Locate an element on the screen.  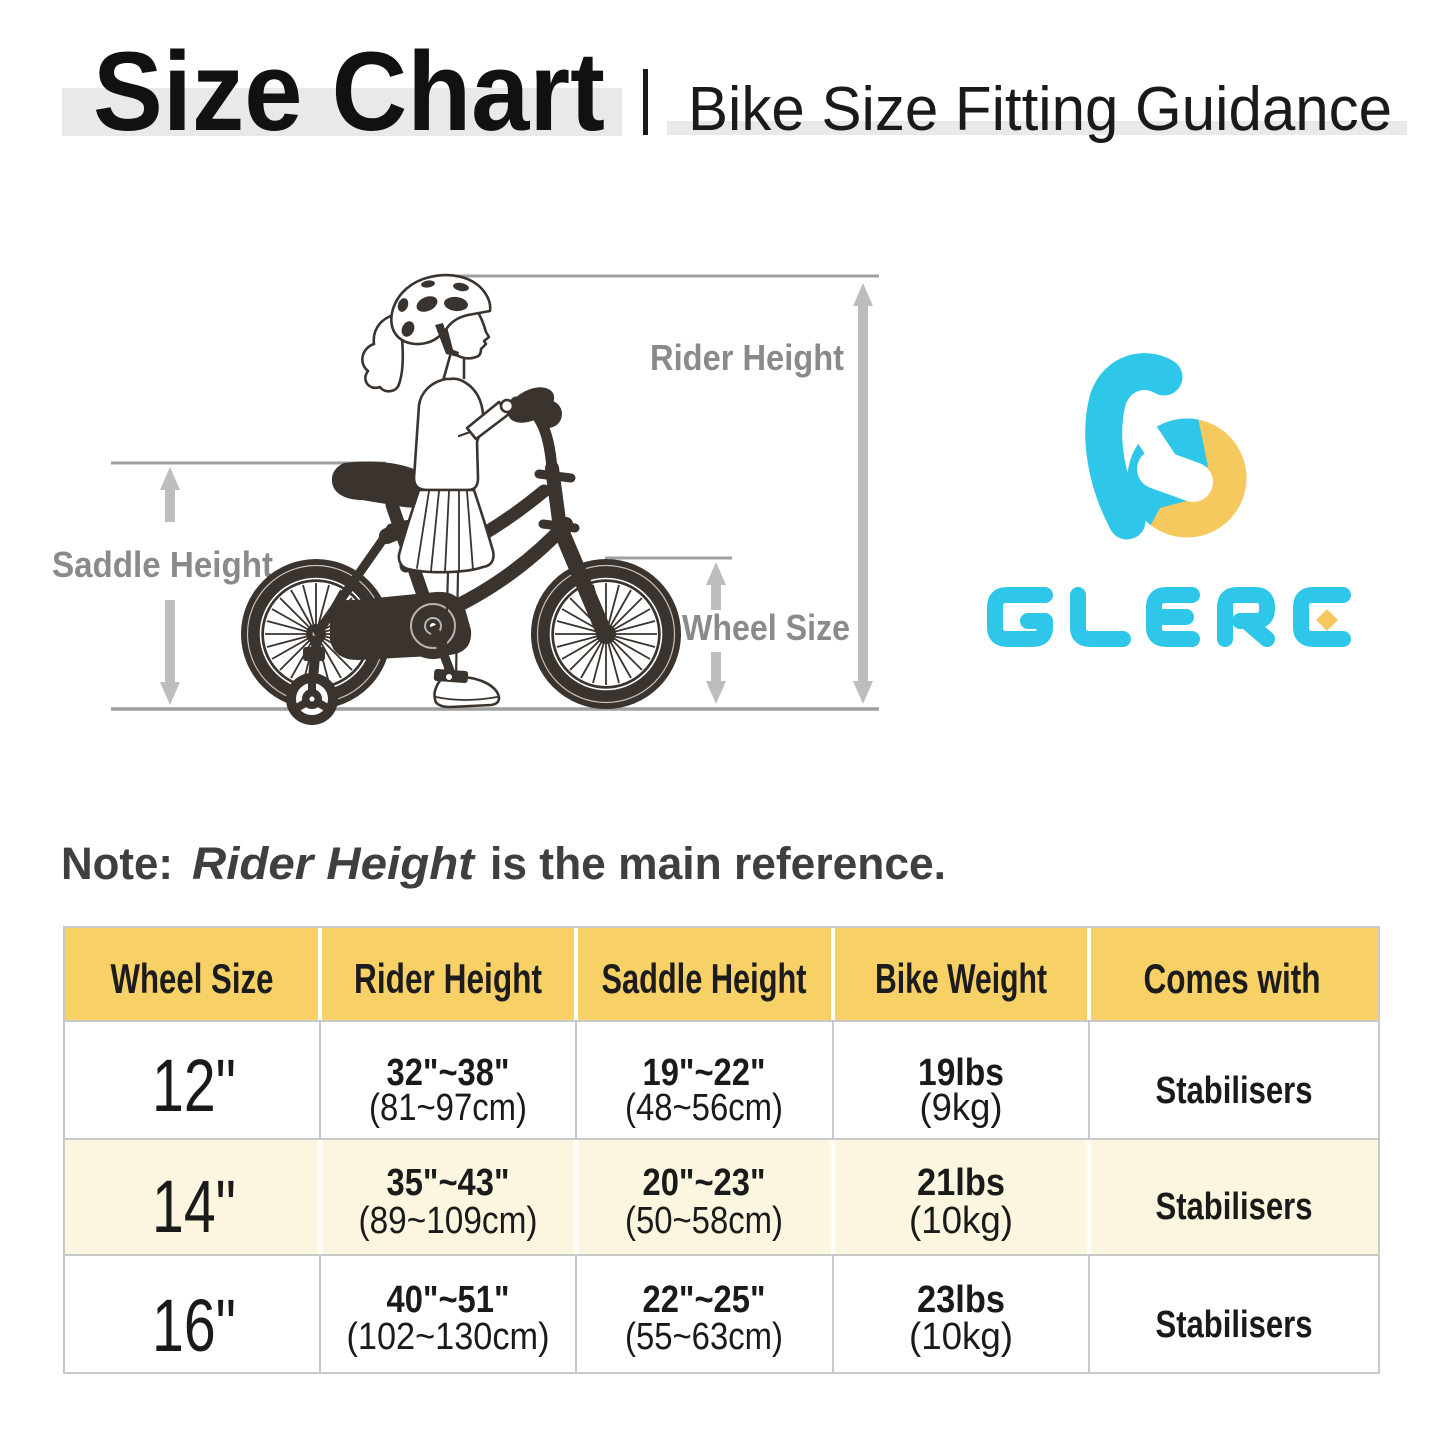
svg-text: 35"~43" is located at coordinates (448, 1183).